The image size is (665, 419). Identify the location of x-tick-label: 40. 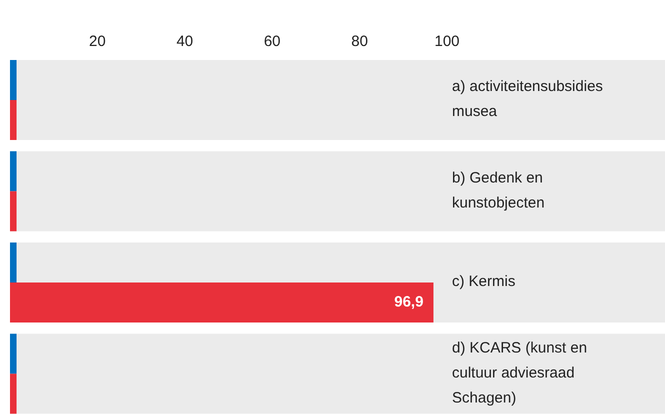
(185, 41).